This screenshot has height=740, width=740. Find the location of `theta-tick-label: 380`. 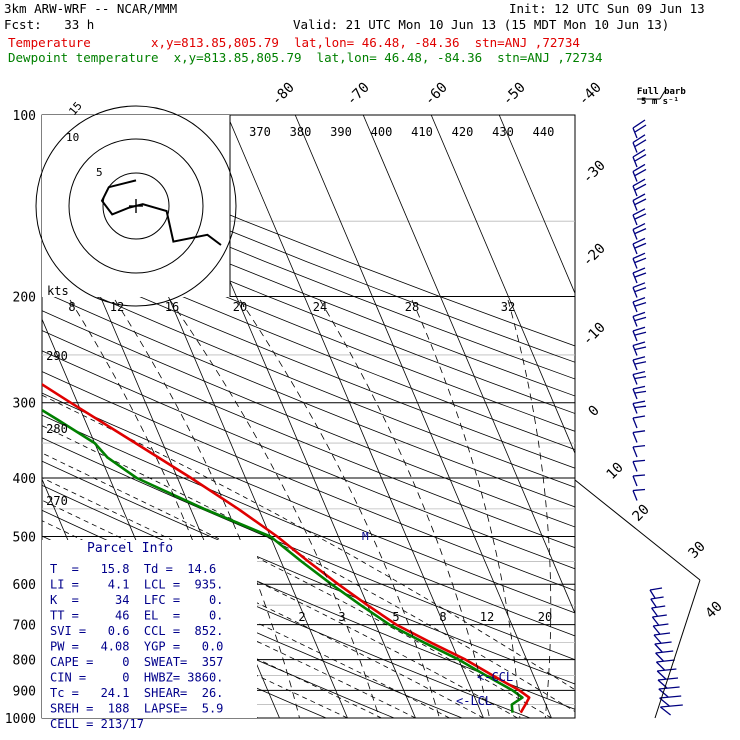

theta-tick-label: 380 is located at coordinates (301, 132).